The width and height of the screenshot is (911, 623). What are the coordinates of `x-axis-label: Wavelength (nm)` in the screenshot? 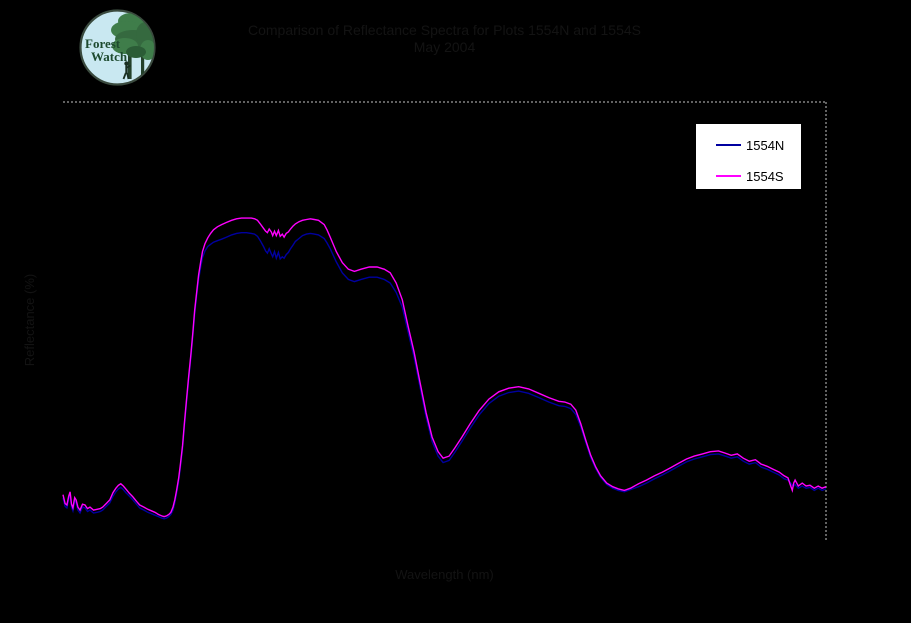 It's located at (444, 574).